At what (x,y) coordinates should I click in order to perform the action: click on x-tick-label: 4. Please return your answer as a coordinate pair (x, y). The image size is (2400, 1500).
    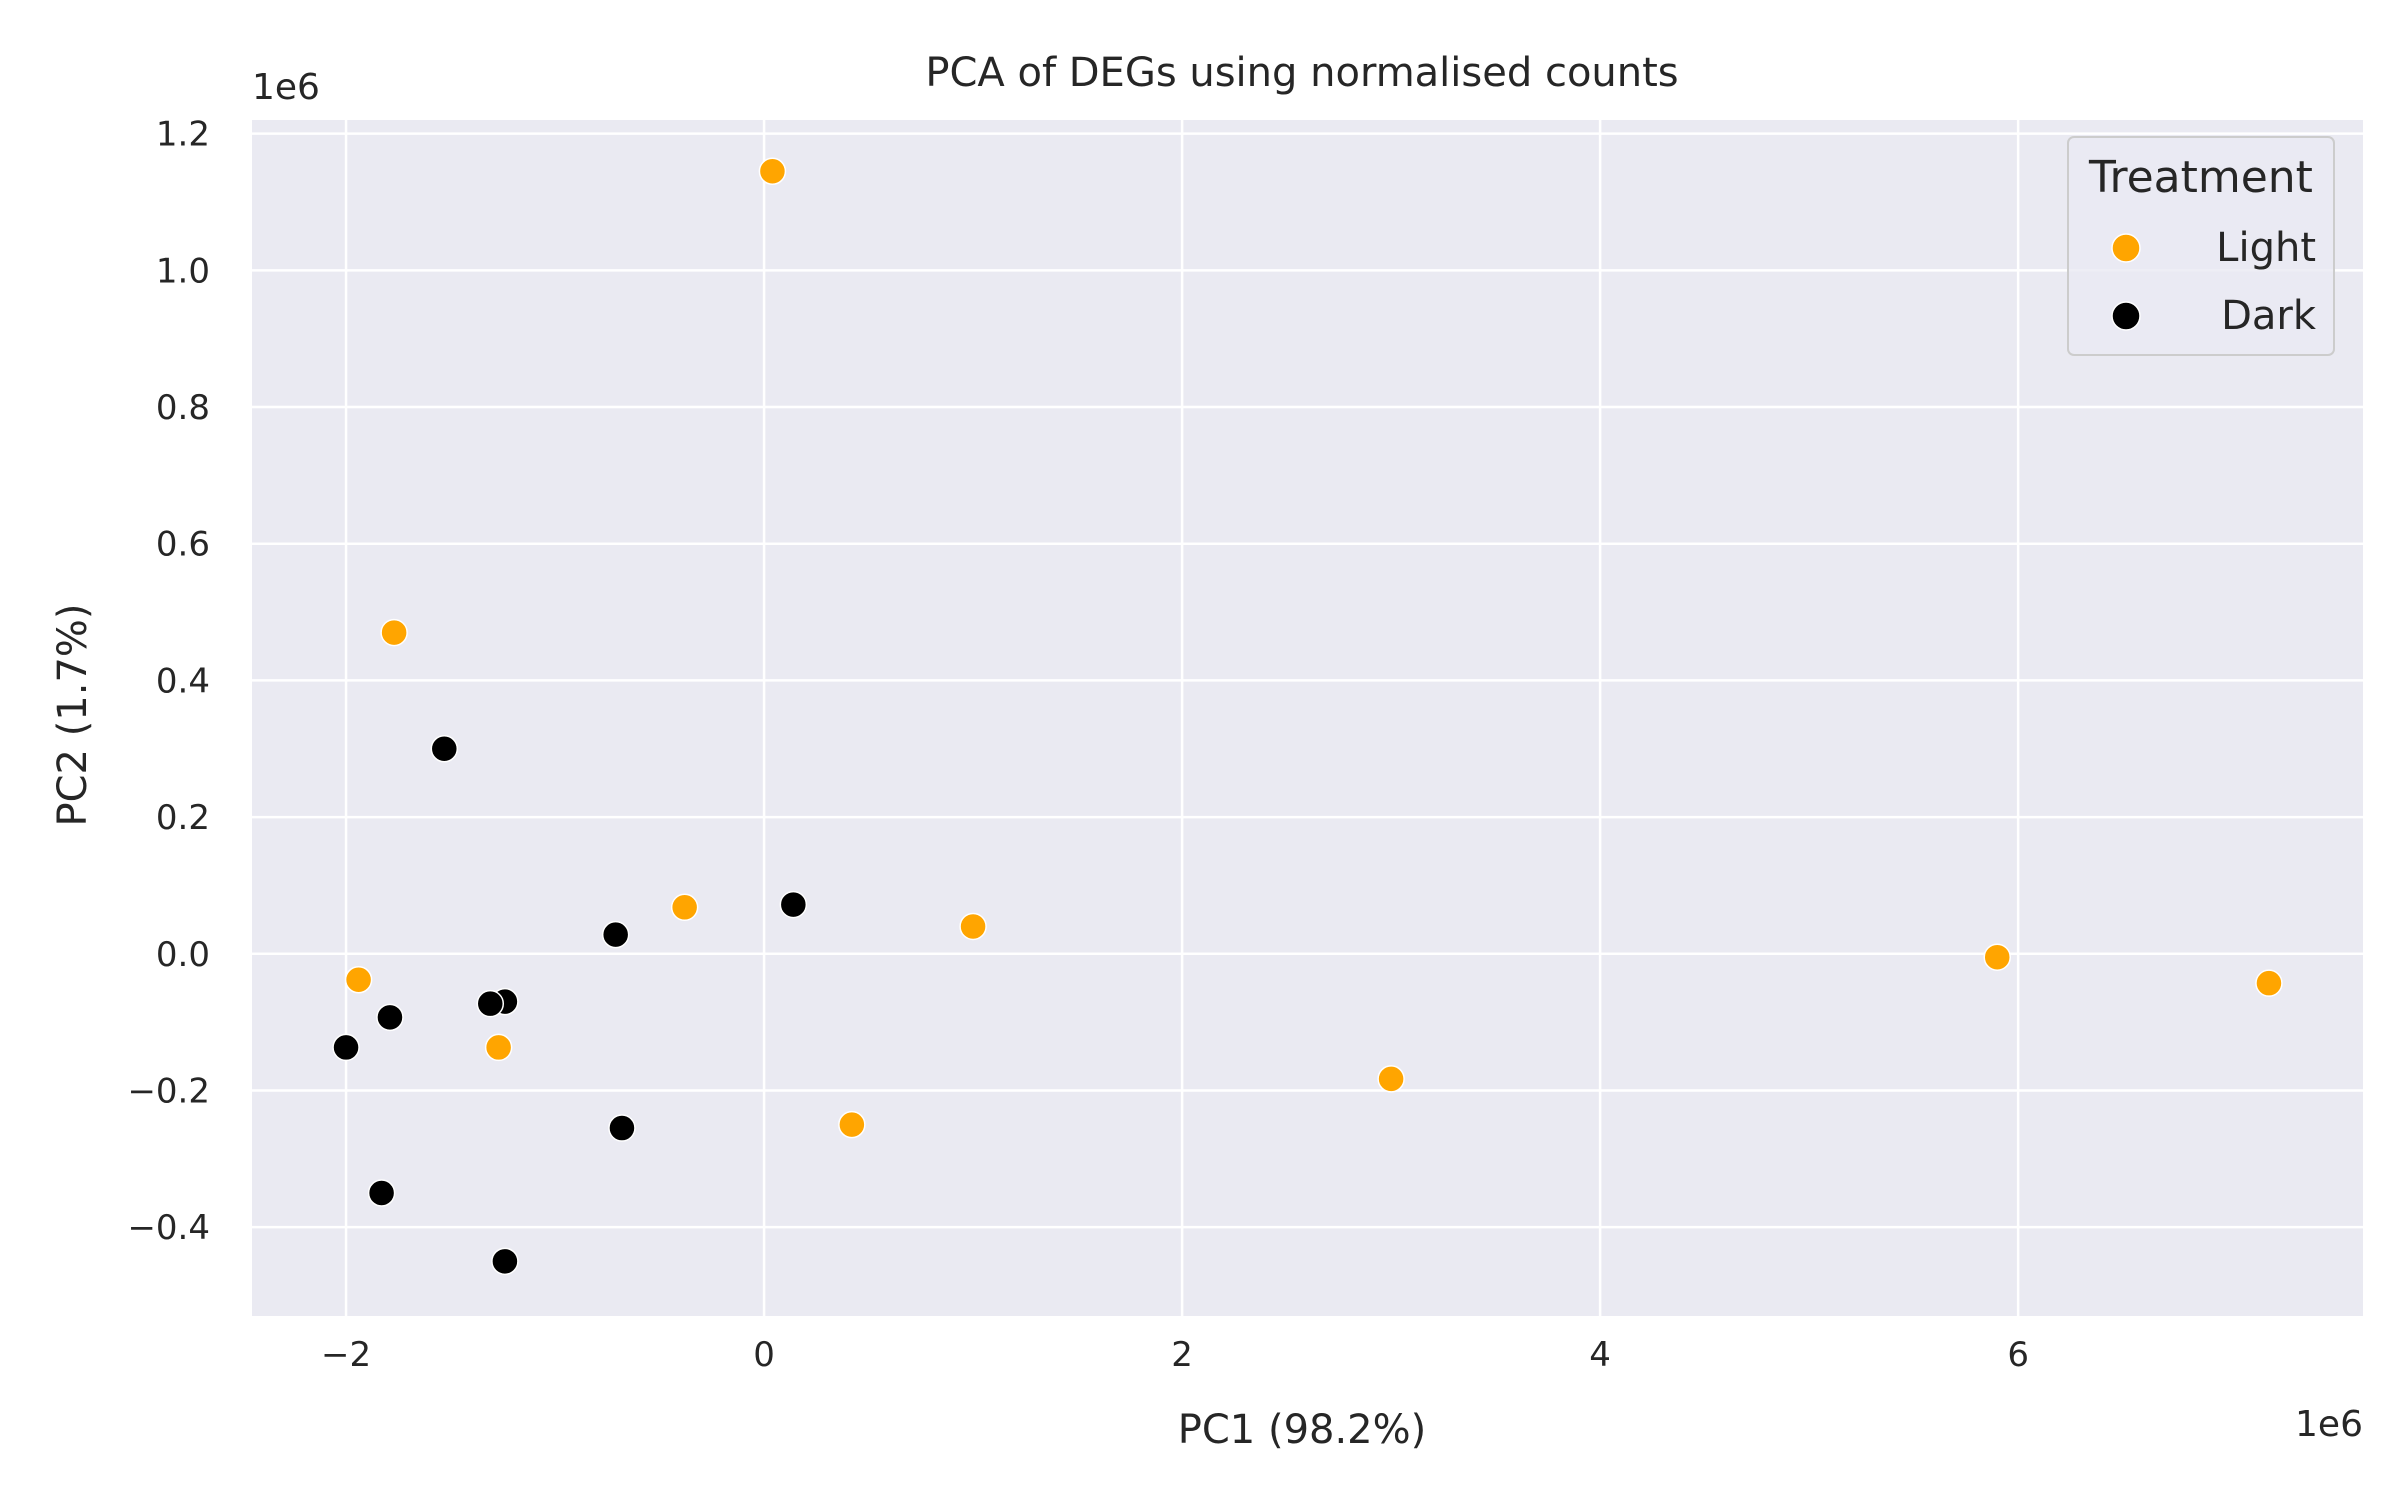
    Looking at the image, I should click on (1600, 1355).